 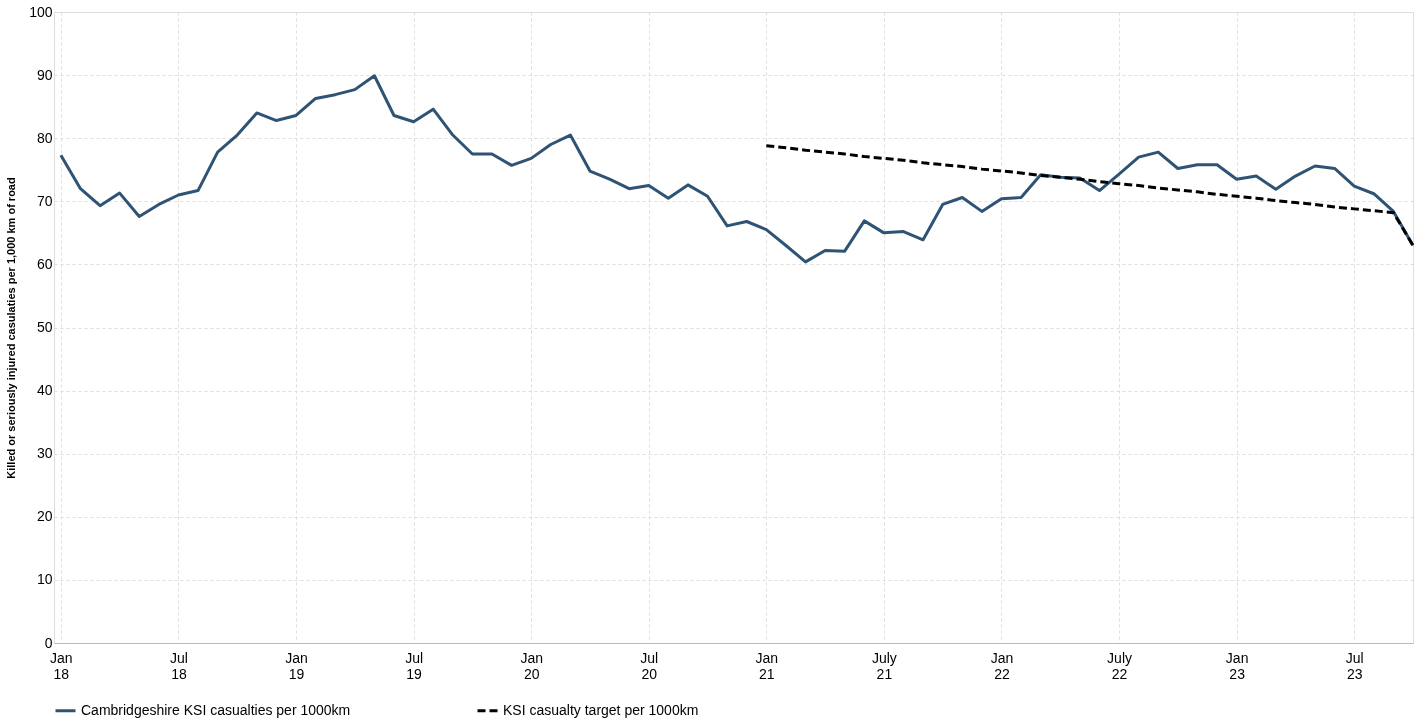 I want to click on x-tick-label: Jan 18, so click(x=61, y=665).